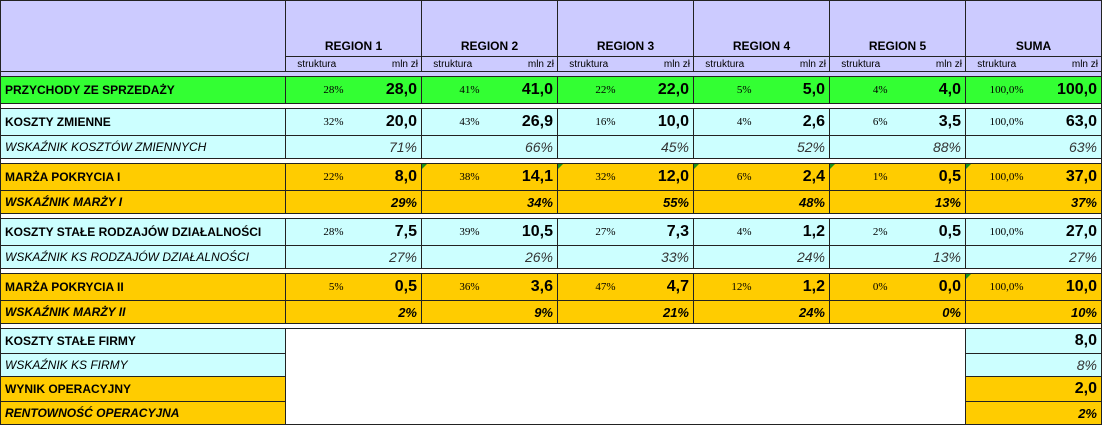  I want to click on value-cell: 3,5, so click(928, 122).